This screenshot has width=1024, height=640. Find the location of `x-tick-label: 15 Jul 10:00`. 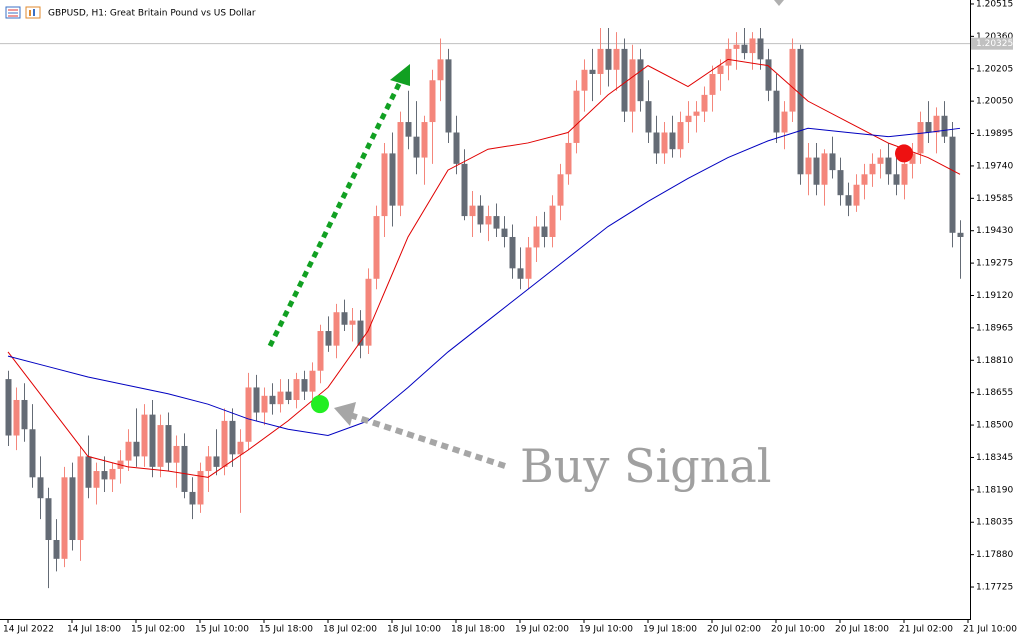

x-tick-label: 15 Jul 10:00 is located at coordinates (222, 630).